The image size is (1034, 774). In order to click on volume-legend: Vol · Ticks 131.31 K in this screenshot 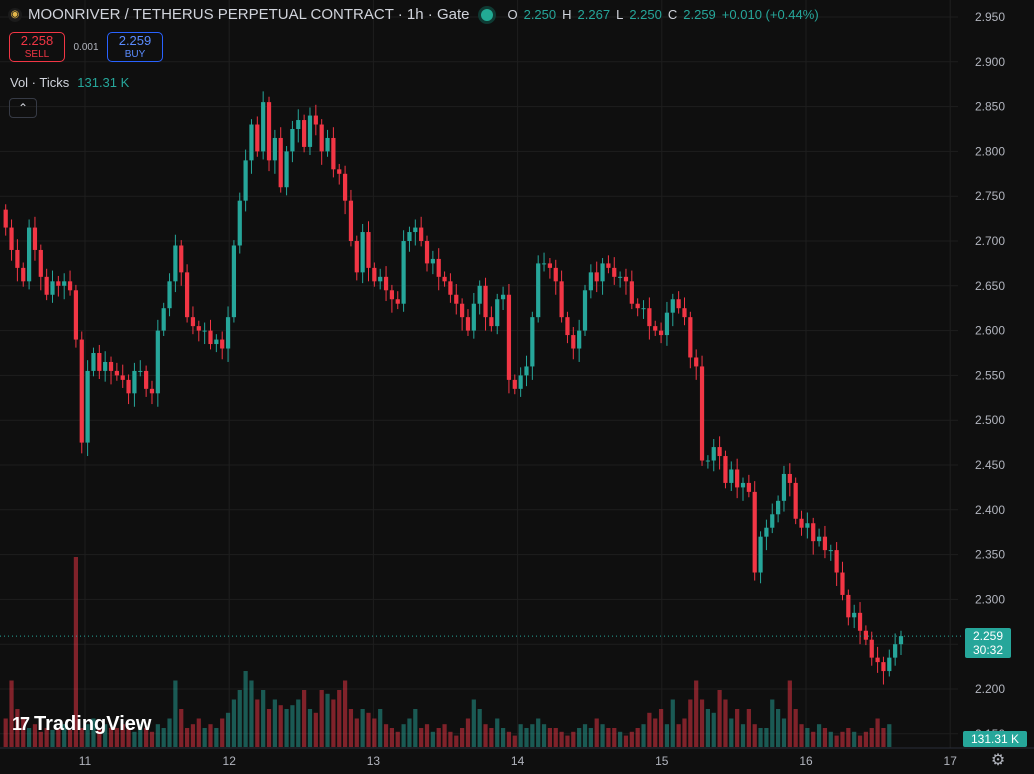, I will do `click(69, 82)`.